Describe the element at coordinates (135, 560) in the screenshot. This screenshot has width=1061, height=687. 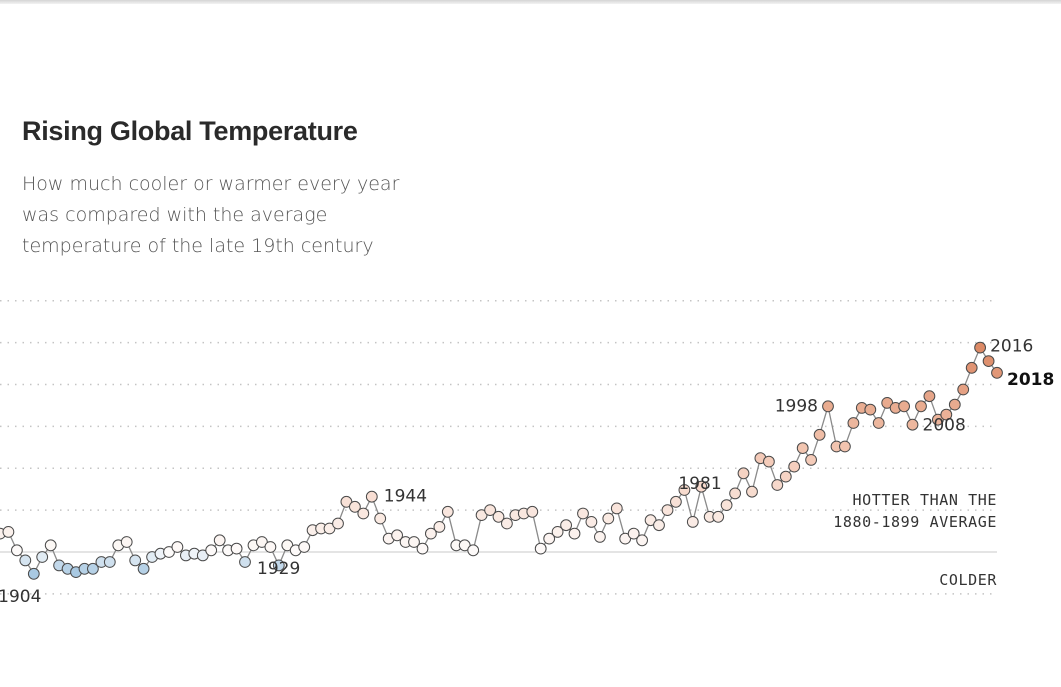
I see `data-point-1916` at that location.